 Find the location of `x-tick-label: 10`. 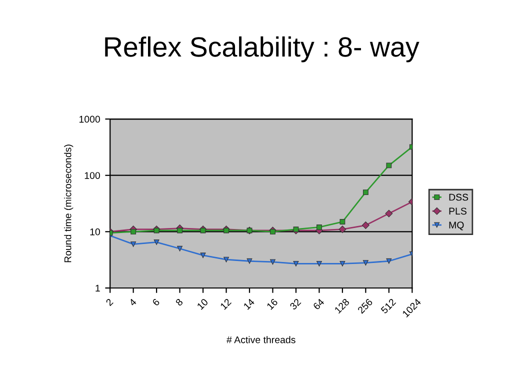

x-tick-label: 10 is located at coordinates (202, 304).